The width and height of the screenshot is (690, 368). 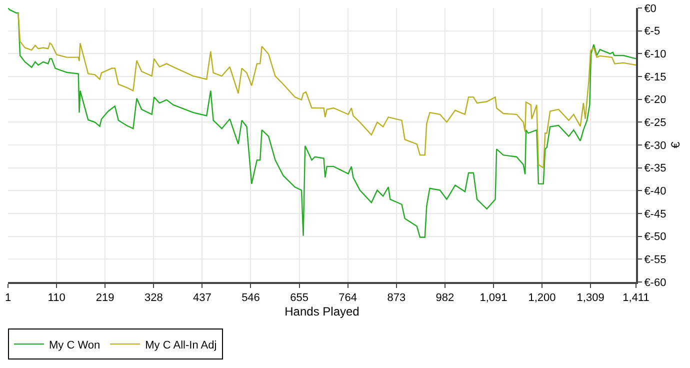 I want to click on x-tick-label: 1,411, so click(x=636, y=298).